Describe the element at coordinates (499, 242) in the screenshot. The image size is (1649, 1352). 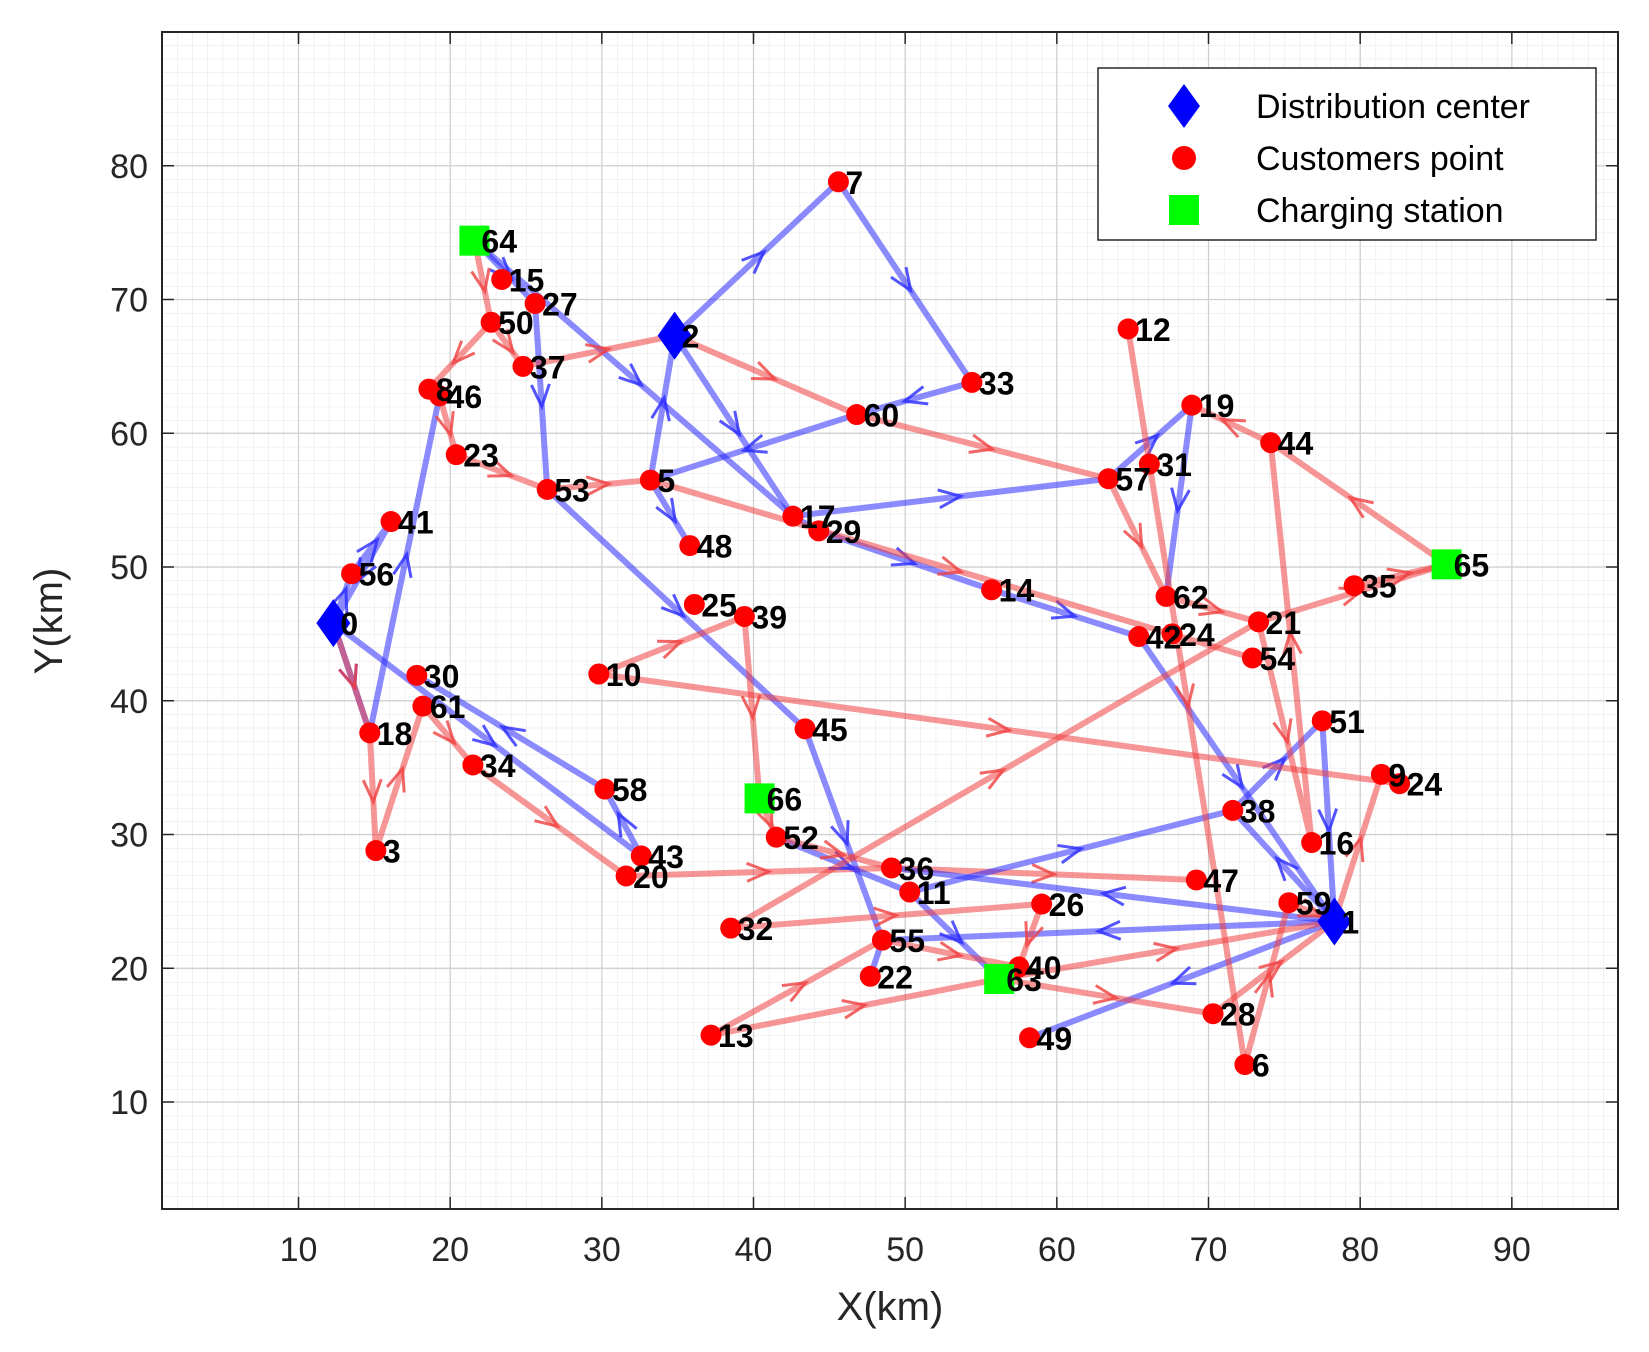
I see `node-label: 64` at that location.